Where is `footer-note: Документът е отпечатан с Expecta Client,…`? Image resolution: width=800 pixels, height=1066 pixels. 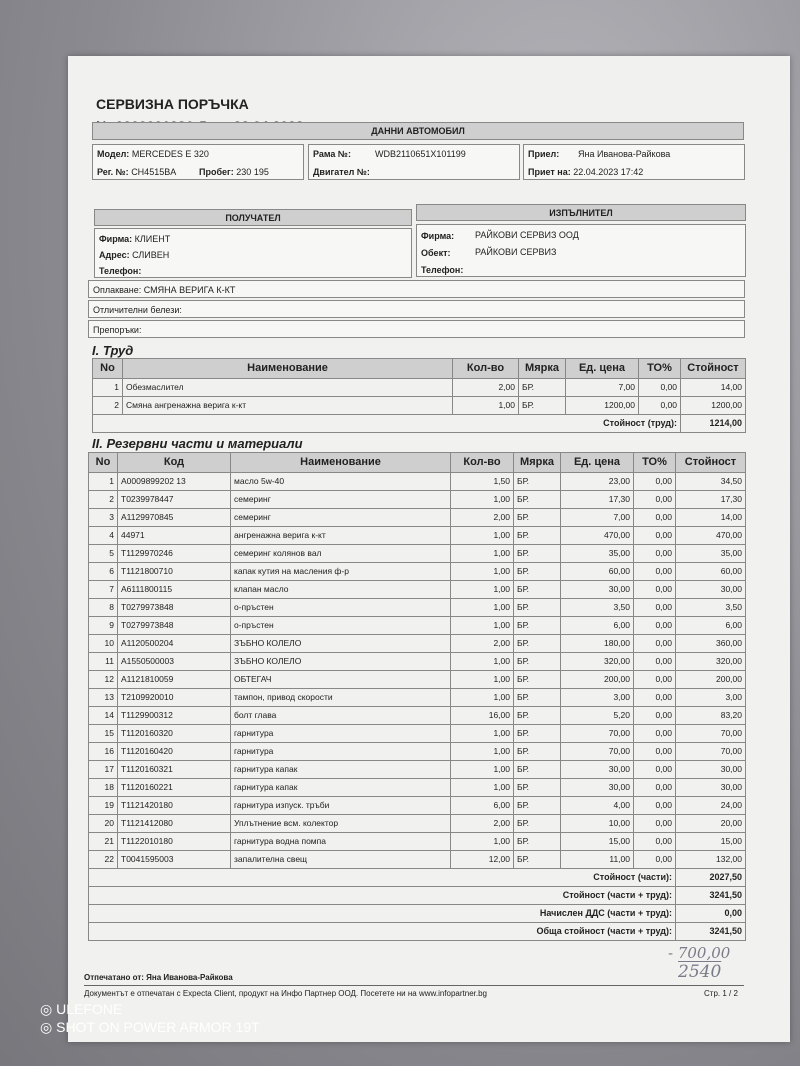 footer-note: Документът е отпечатан с Expecta Client,… is located at coordinates (285, 993).